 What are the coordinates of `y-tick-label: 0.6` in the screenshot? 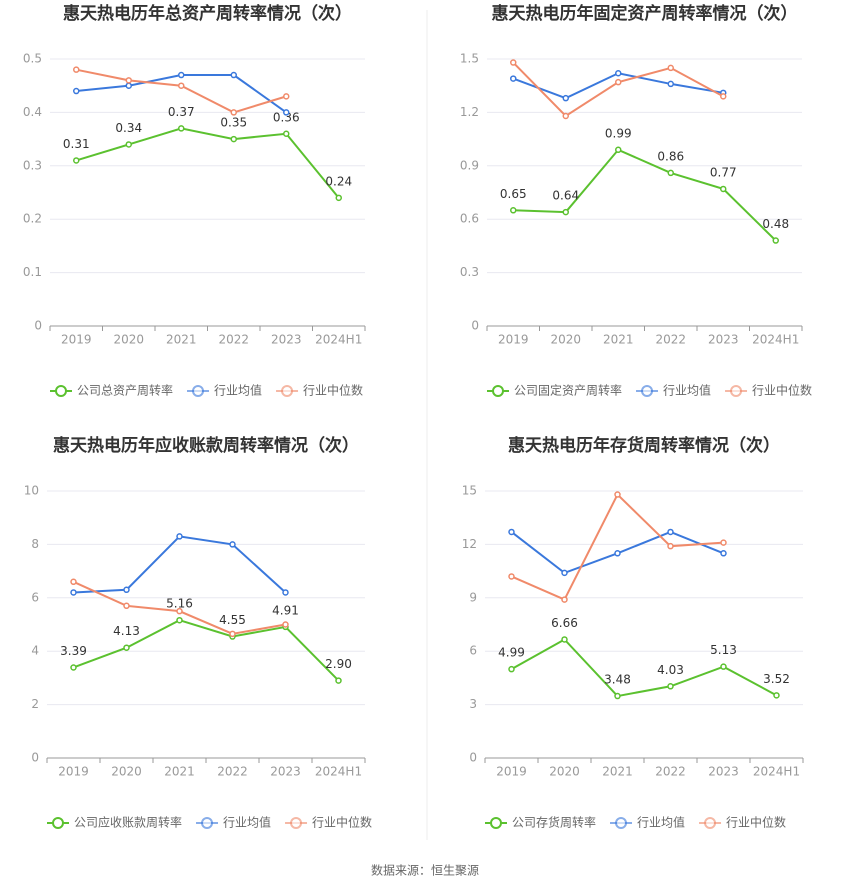 It's located at (469, 219).